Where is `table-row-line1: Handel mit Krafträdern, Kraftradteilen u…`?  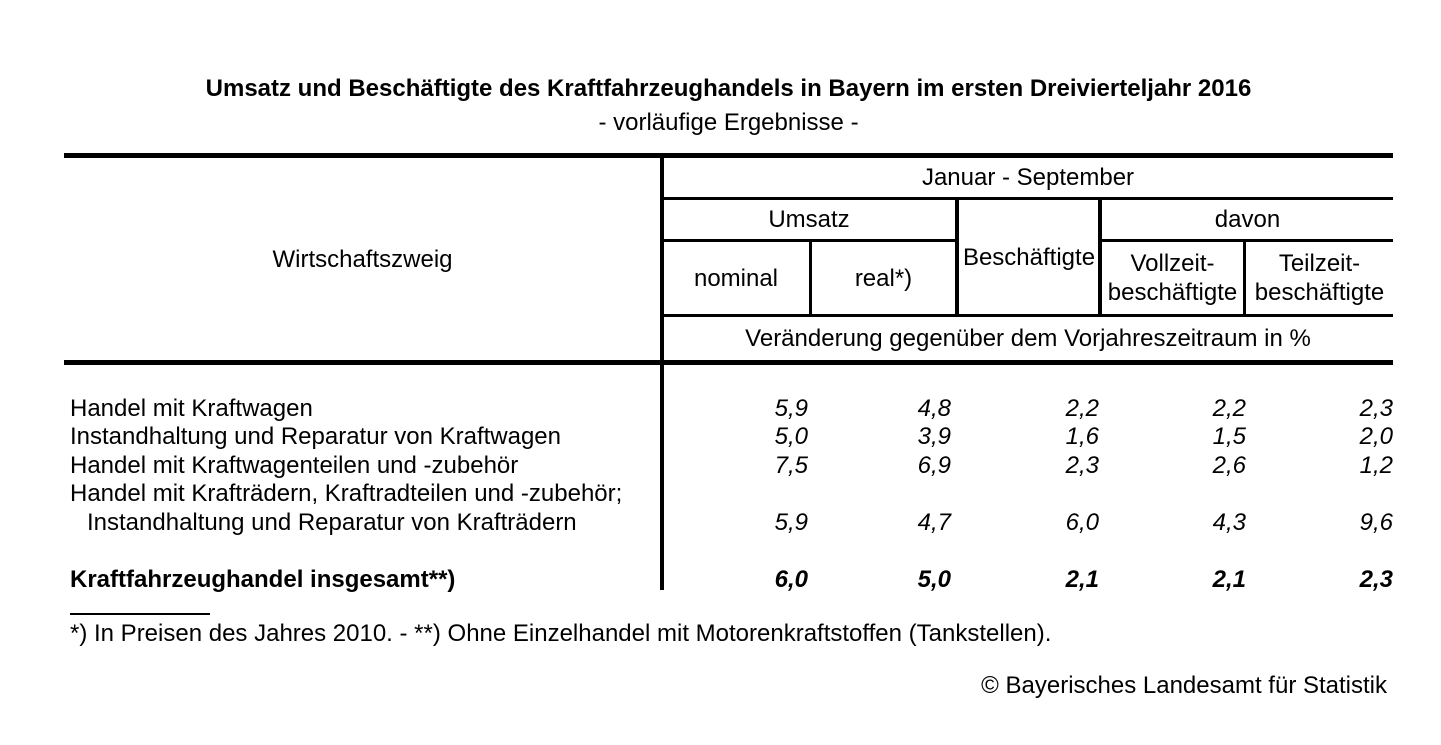
table-row-line1: Handel mit Krafträdern, Kraftradteilen u… is located at coordinates (720, 493).